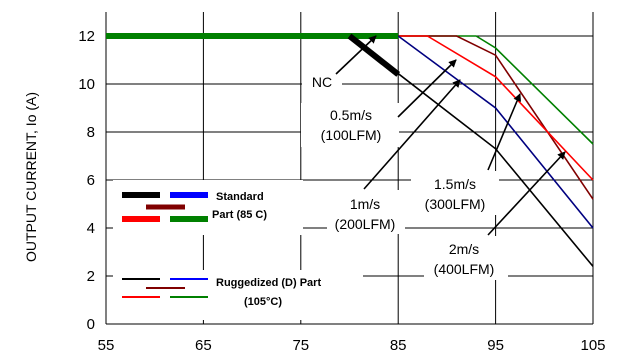  I want to click on legend-label: Standard, so click(240, 197).